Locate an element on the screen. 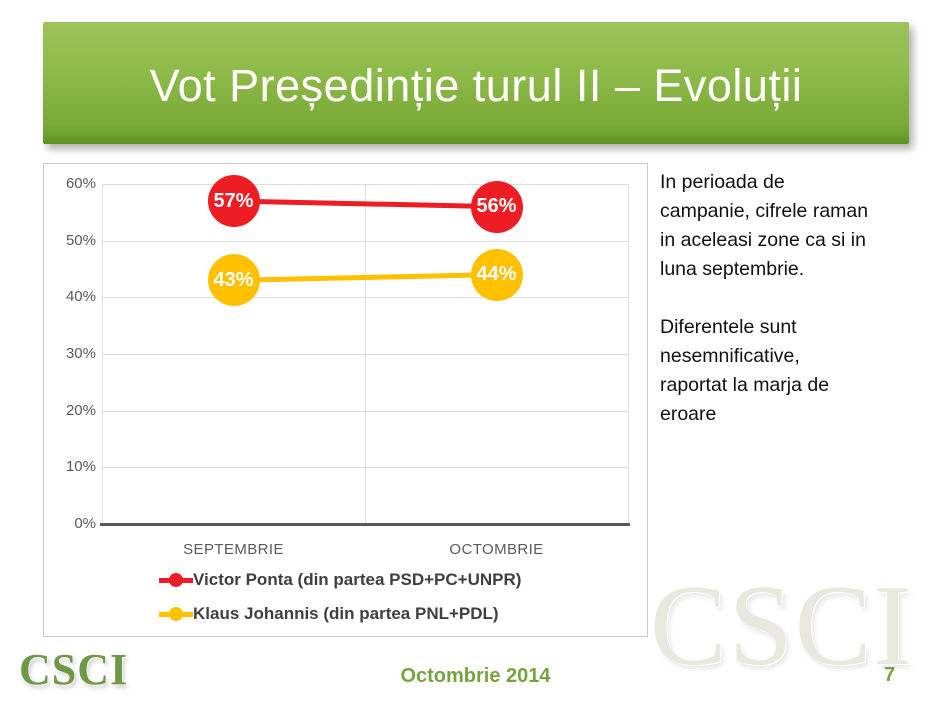 This screenshot has width=951, height=713. x-axis-line is located at coordinates (365, 524).